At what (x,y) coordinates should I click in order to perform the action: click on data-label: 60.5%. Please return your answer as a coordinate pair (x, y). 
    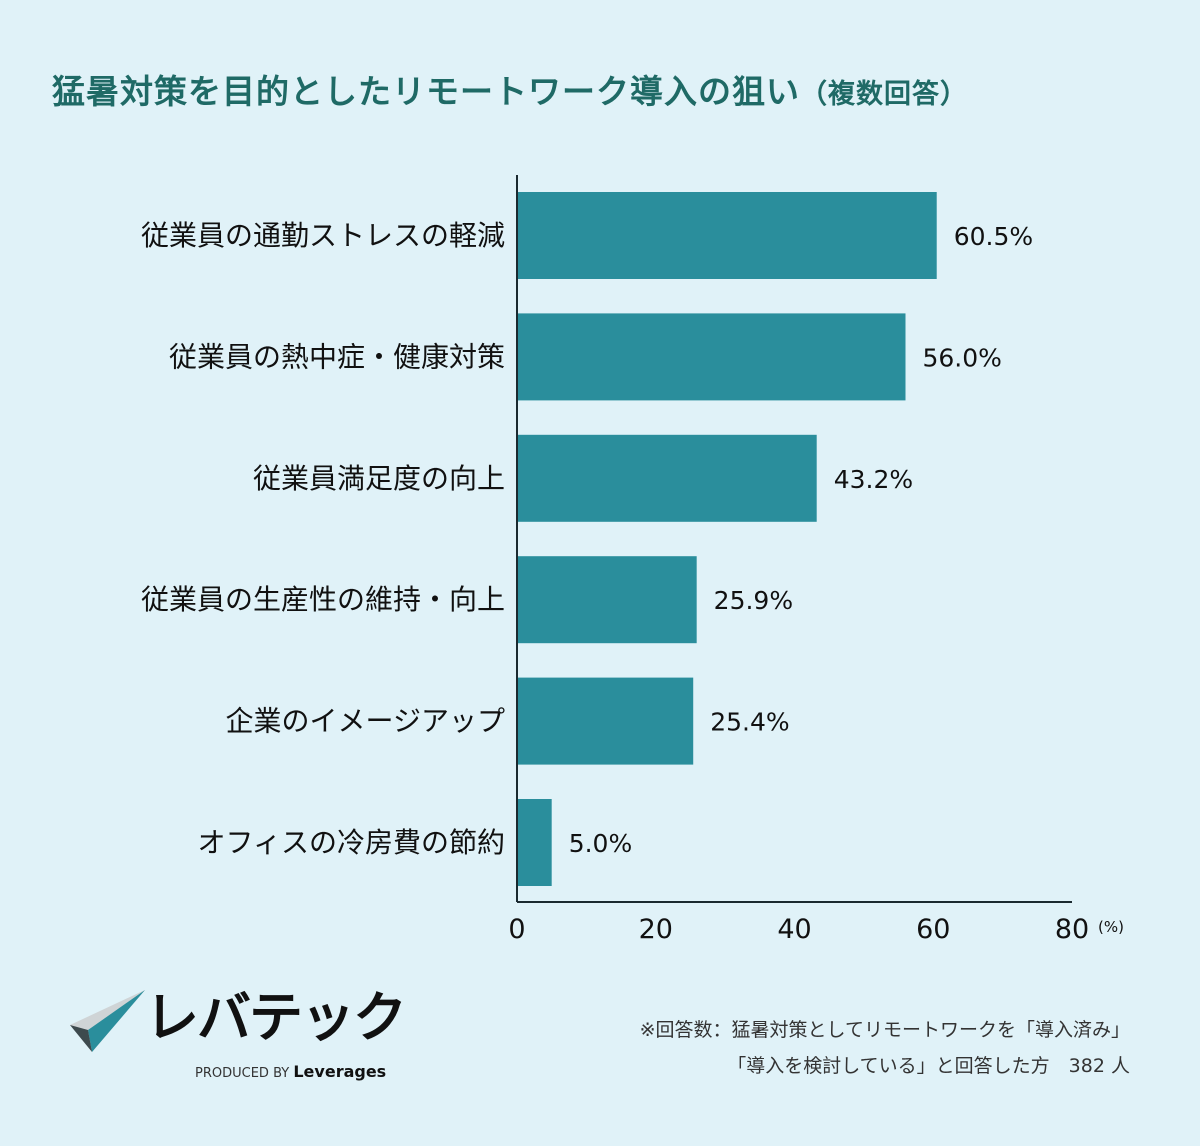
    Looking at the image, I should click on (993, 236).